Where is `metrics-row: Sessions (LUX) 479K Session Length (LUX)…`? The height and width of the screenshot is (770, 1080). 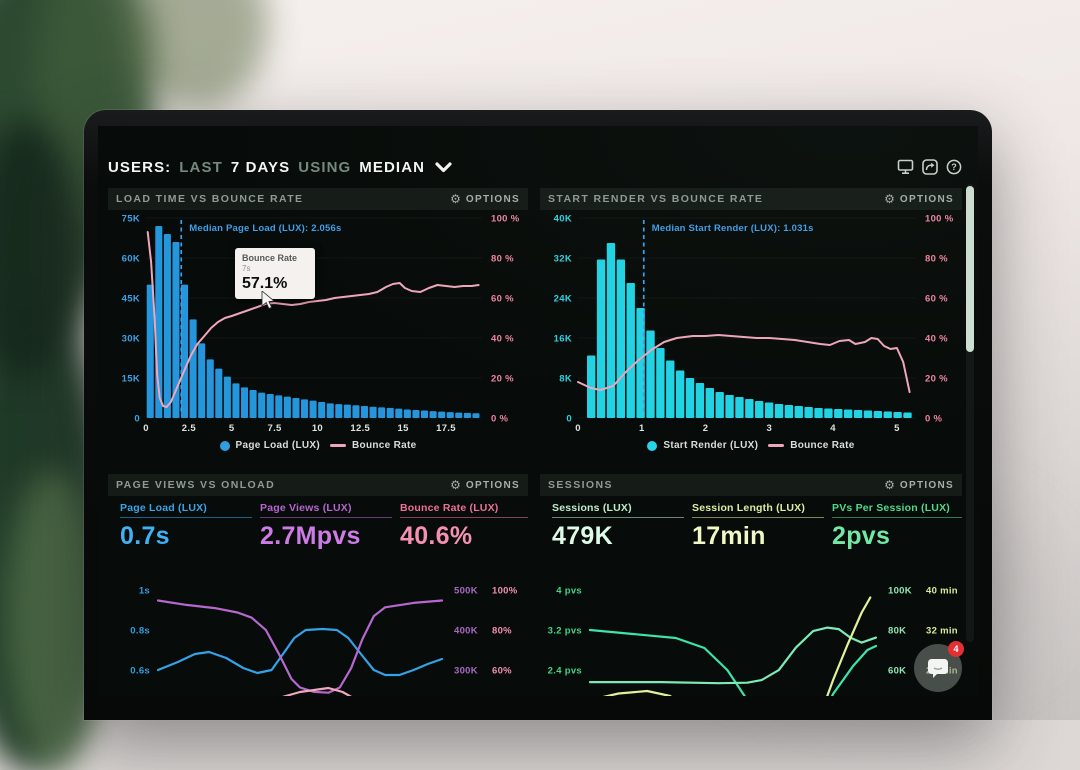 metrics-row: Sessions (LUX) 479K Session Length (LUX)… is located at coordinates (751, 526).